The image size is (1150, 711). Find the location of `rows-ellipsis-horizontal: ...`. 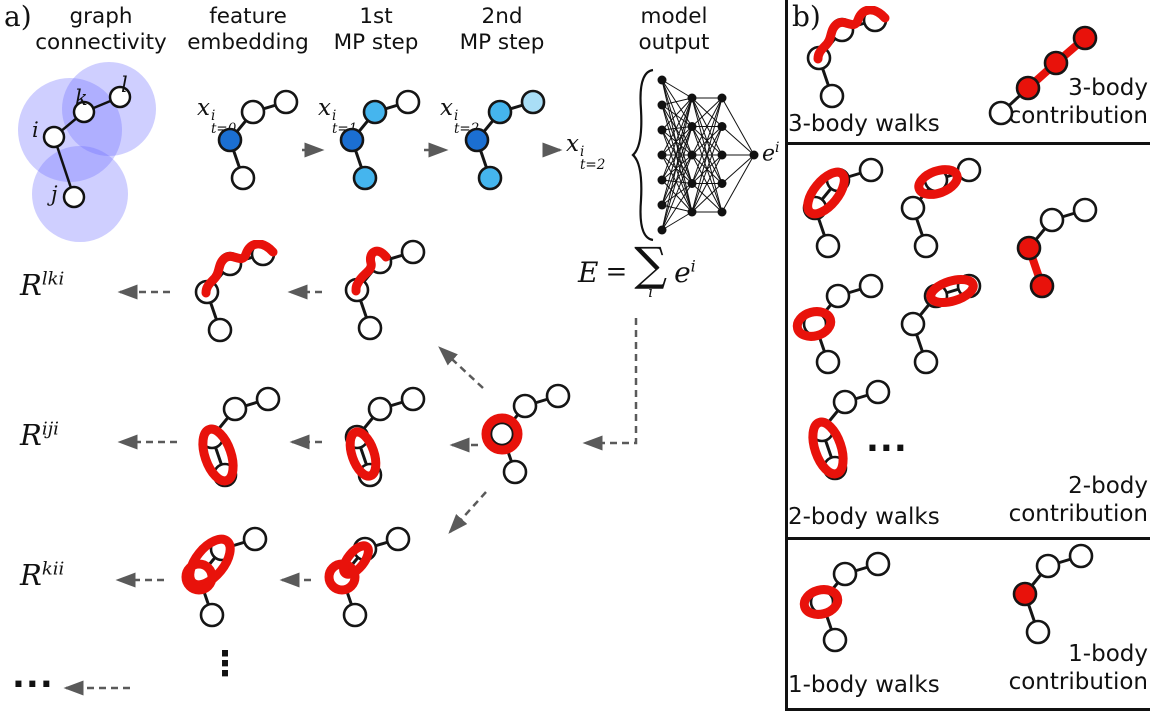

rows-ellipsis-horizontal: ... is located at coordinates (33, 676).